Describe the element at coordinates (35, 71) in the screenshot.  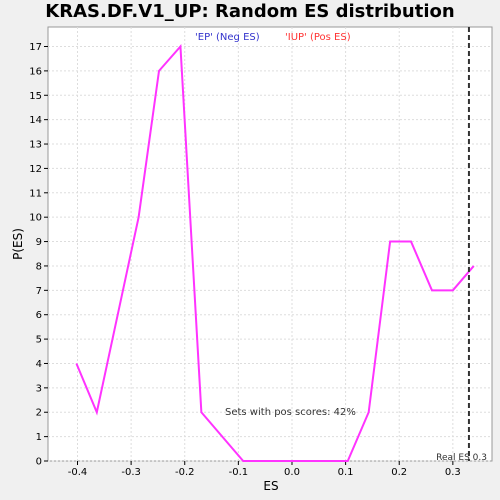
I see `y-tick-label: 16` at that location.